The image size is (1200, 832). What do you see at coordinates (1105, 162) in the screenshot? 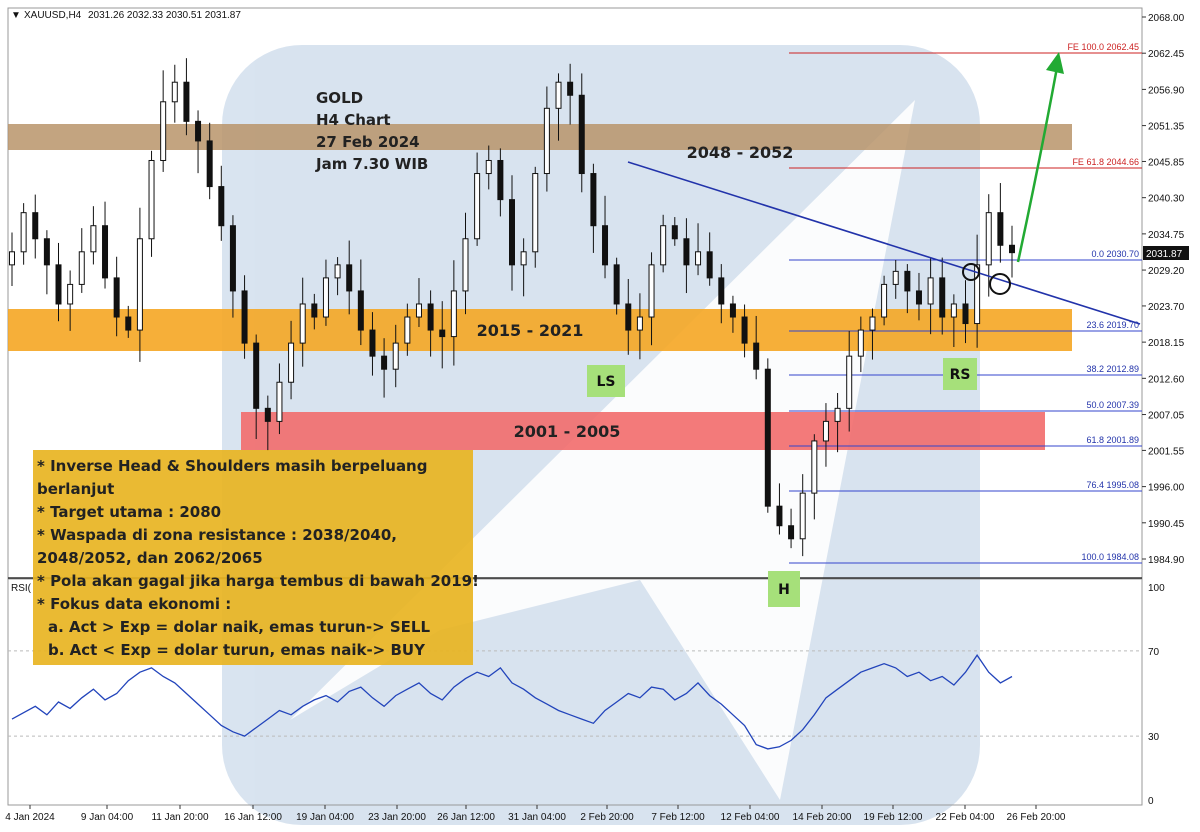
I see `fe-label: FE 61.8 2044.66` at bounding box center [1105, 162].